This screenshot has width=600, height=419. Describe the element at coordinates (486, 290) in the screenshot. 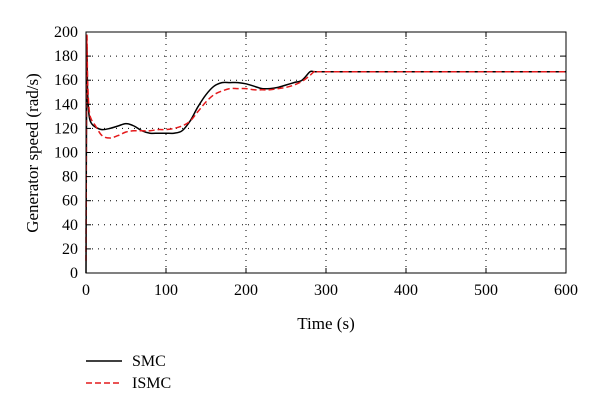

I see `x-tick-label: 500` at that location.